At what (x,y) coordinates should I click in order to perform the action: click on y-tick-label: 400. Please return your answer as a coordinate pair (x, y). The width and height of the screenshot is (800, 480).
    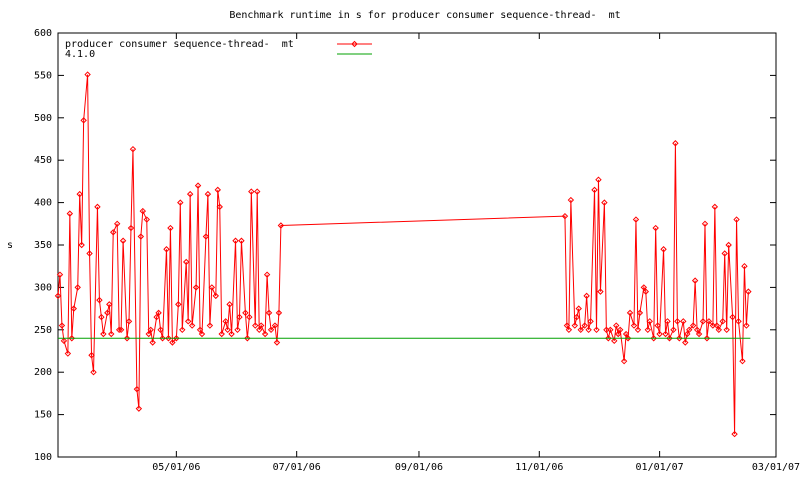
    Looking at the image, I should click on (43, 203).